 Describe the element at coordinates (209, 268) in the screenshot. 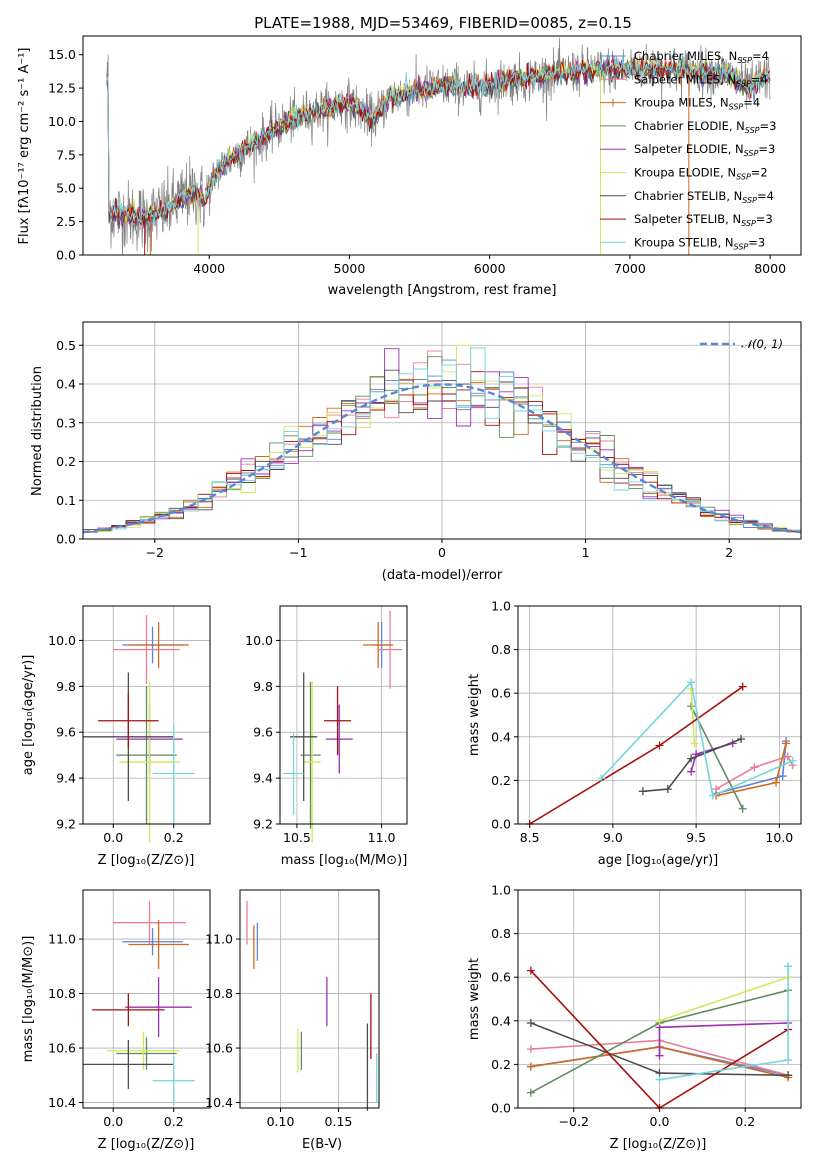

I see `x-tick-label: 4000` at that location.